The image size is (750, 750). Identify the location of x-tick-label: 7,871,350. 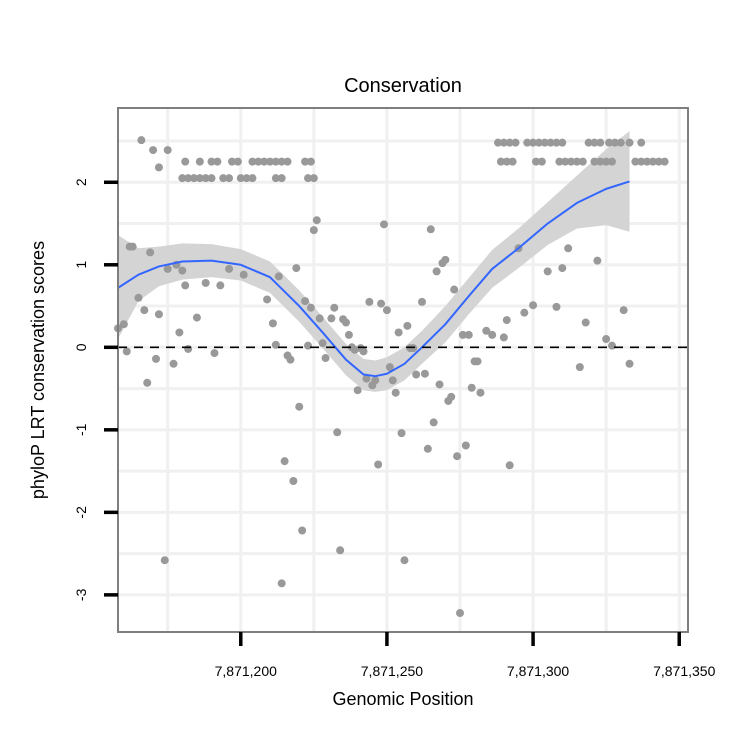
(684, 671).